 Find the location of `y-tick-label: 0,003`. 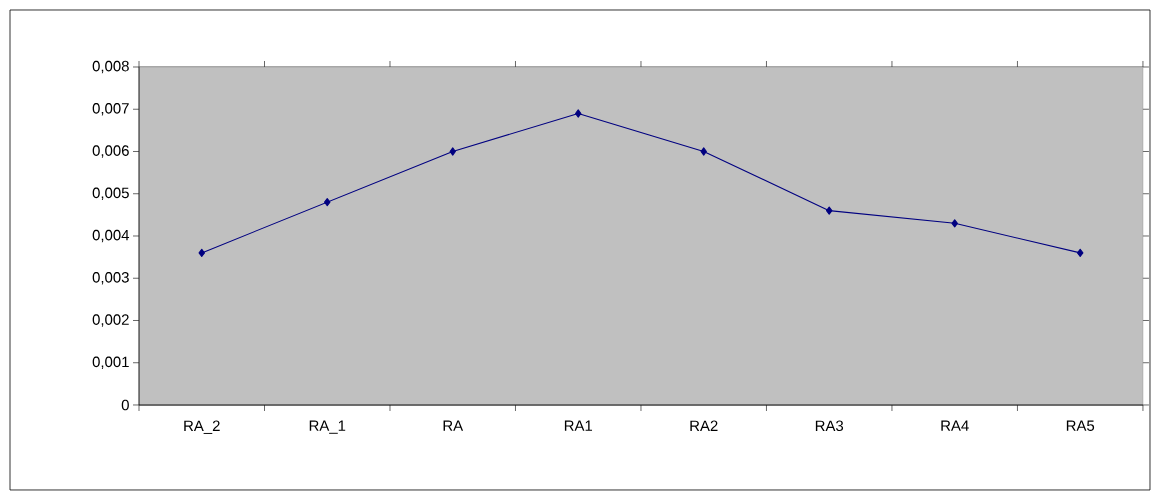

y-tick-label: 0,003 is located at coordinates (110, 278).